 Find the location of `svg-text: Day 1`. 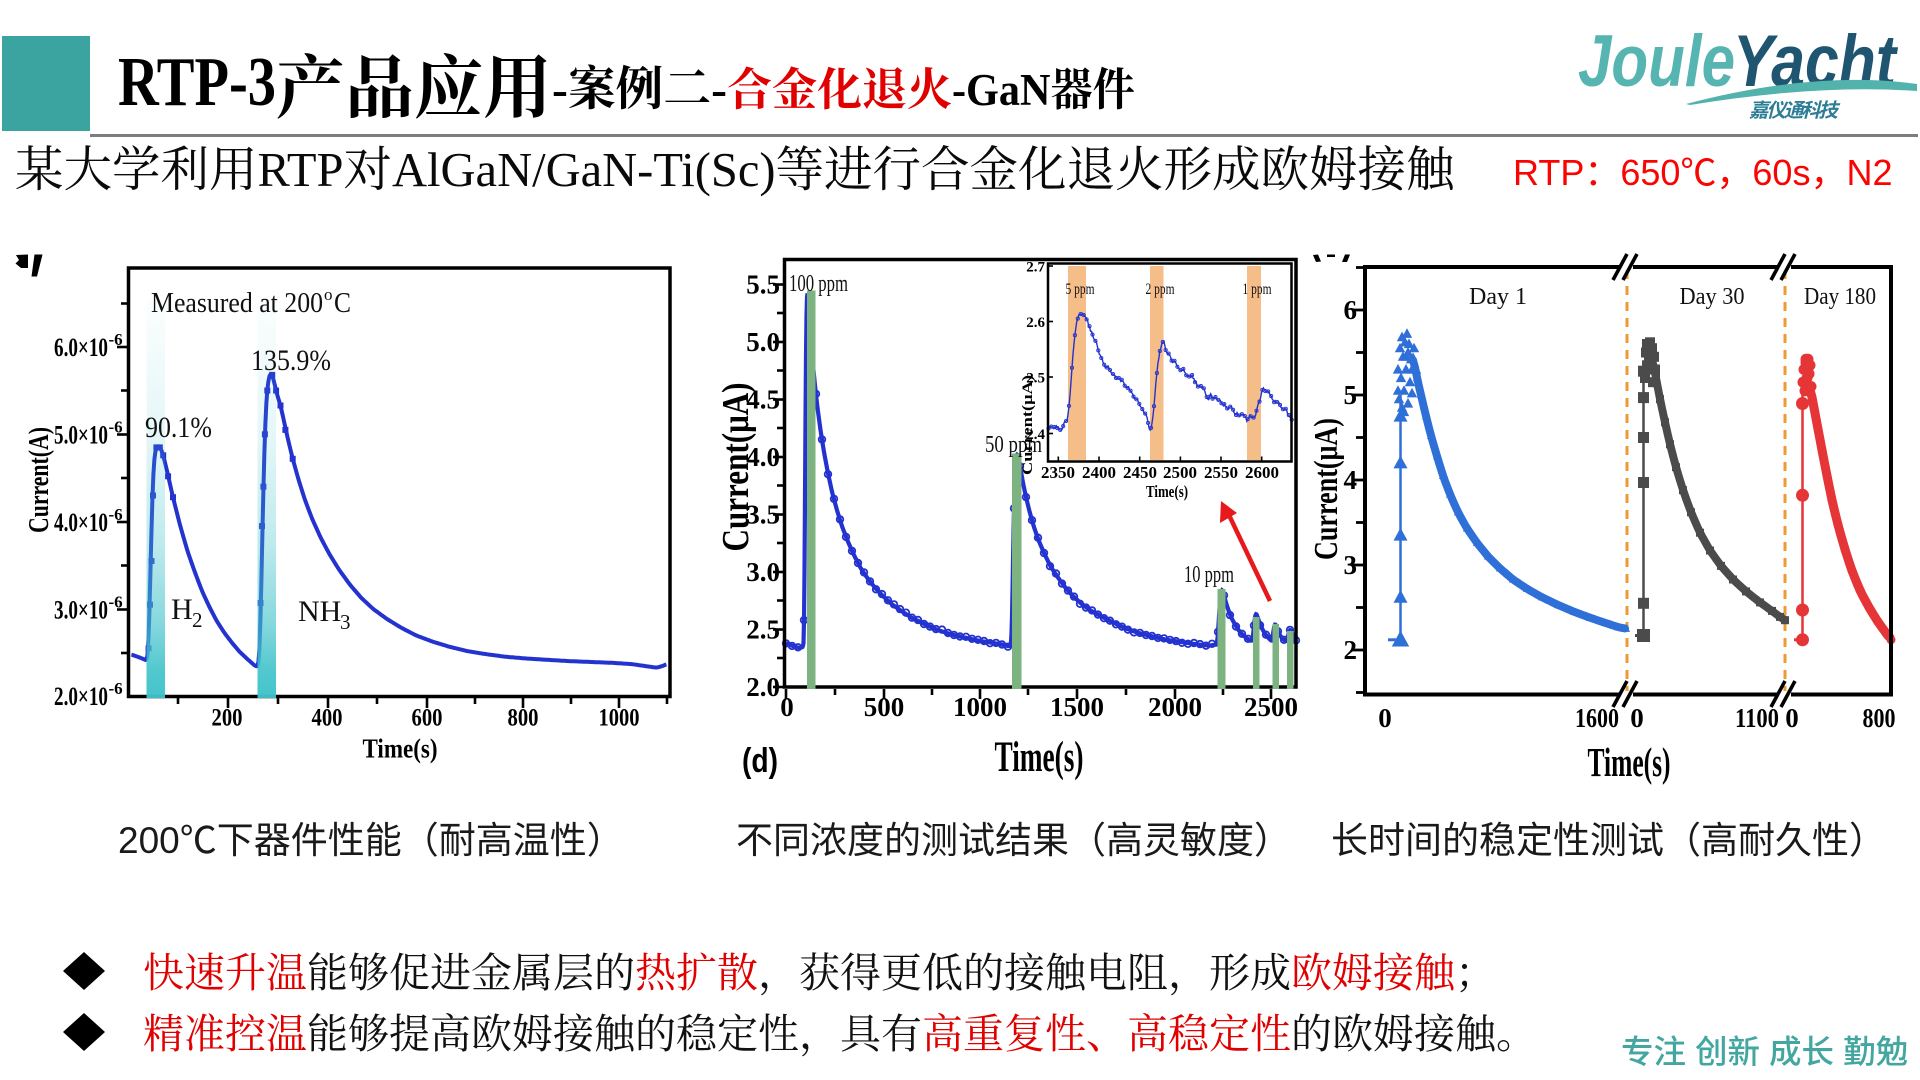

svg-text: Day 1 is located at coordinates (1498, 297).